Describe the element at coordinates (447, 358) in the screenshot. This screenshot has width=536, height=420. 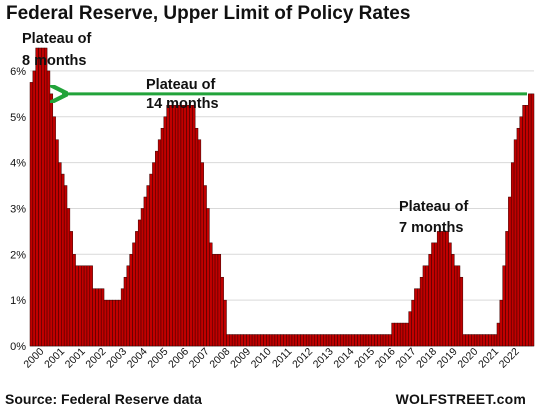
I see `x-tick-label: 2019` at that location.